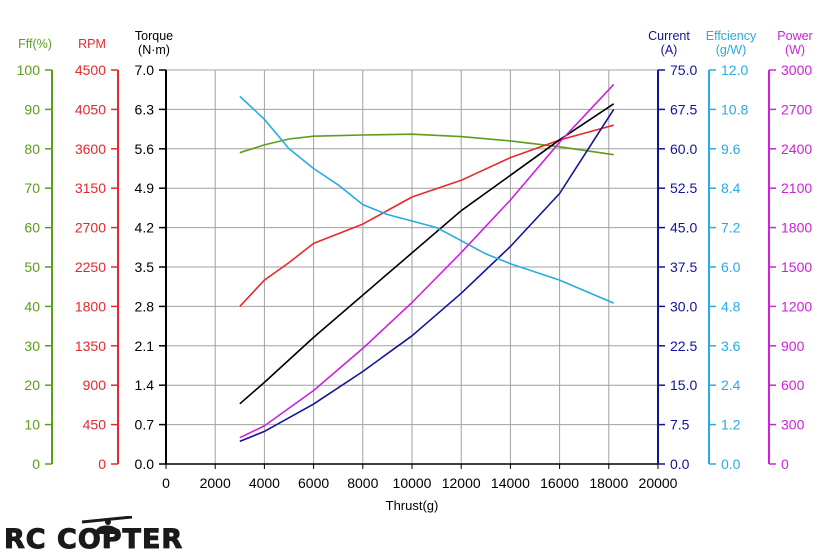  I want to click on eff_pct-tick-label: 50, so click(32, 267).